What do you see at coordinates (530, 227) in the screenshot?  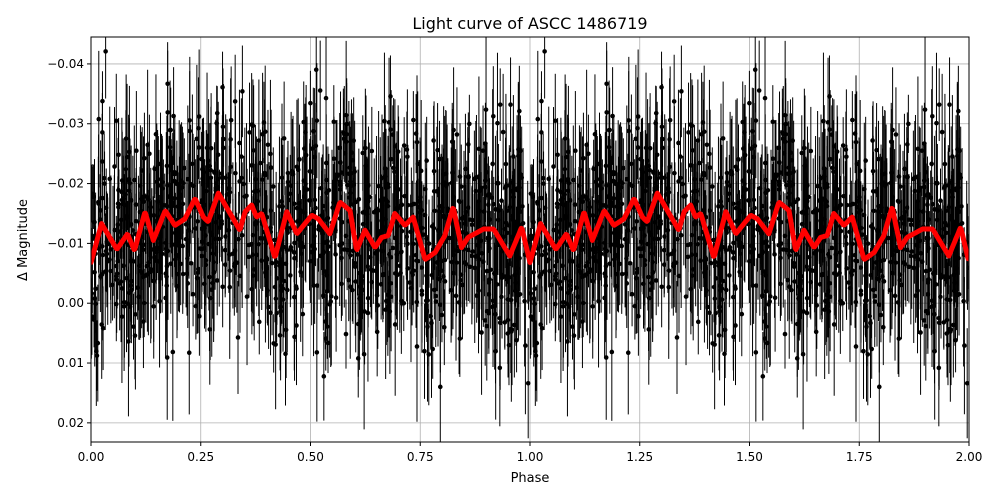 I see `model-curve` at bounding box center [530, 227].